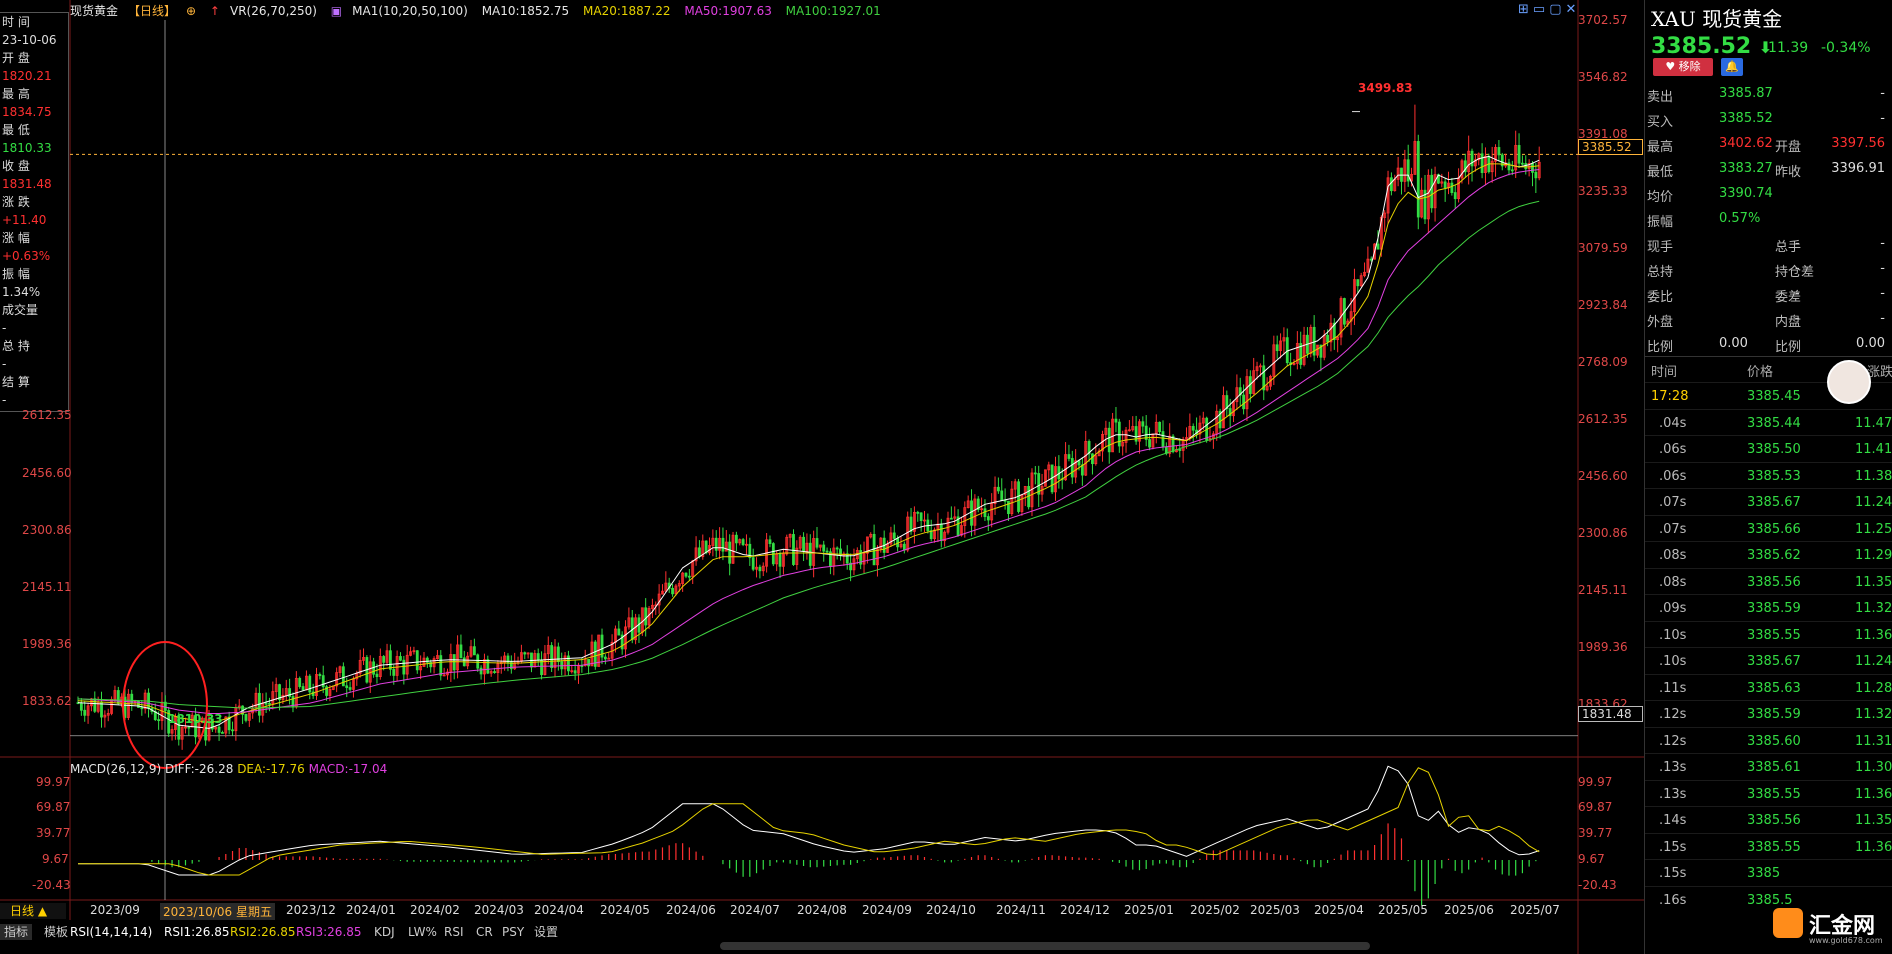 The image size is (1892, 954). What do you see at coordinates (1873, 794) in the screenshot?
I see `tick-change: 11.36` at bounding box center [1873, 794].